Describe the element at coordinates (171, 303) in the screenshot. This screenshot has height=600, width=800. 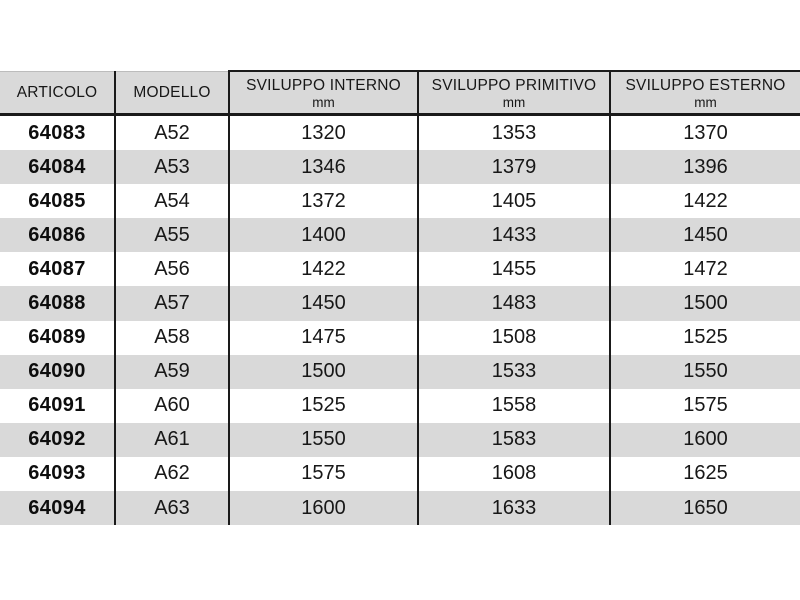
I see `model-cell: A57` at that location.